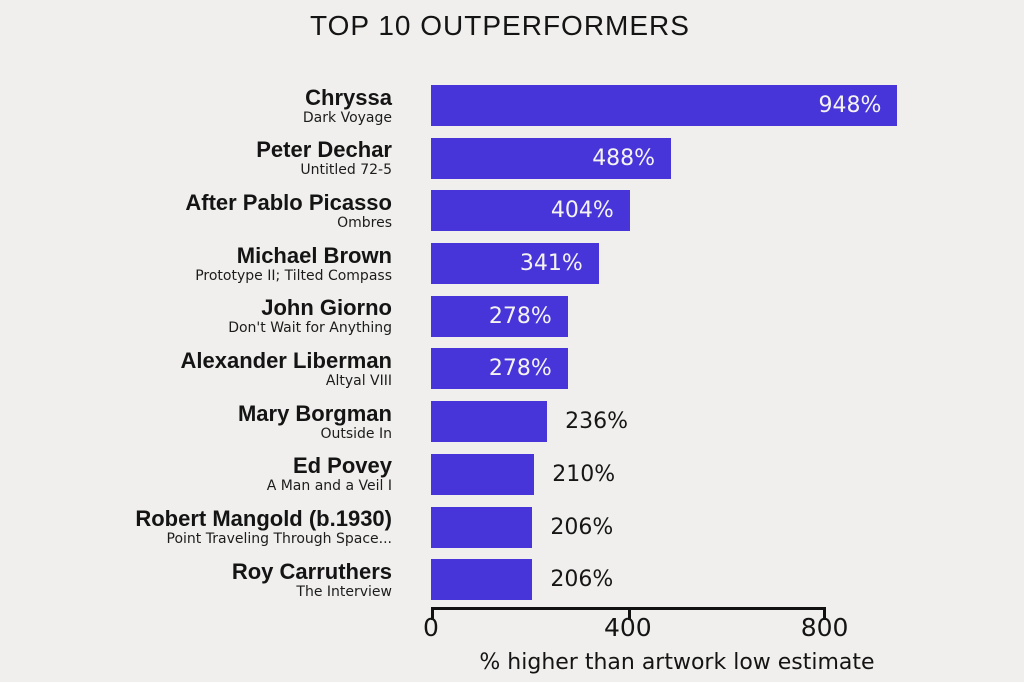  I want to click on bar-row: Mary Borgman Outside In 236%, so click(512, 422).